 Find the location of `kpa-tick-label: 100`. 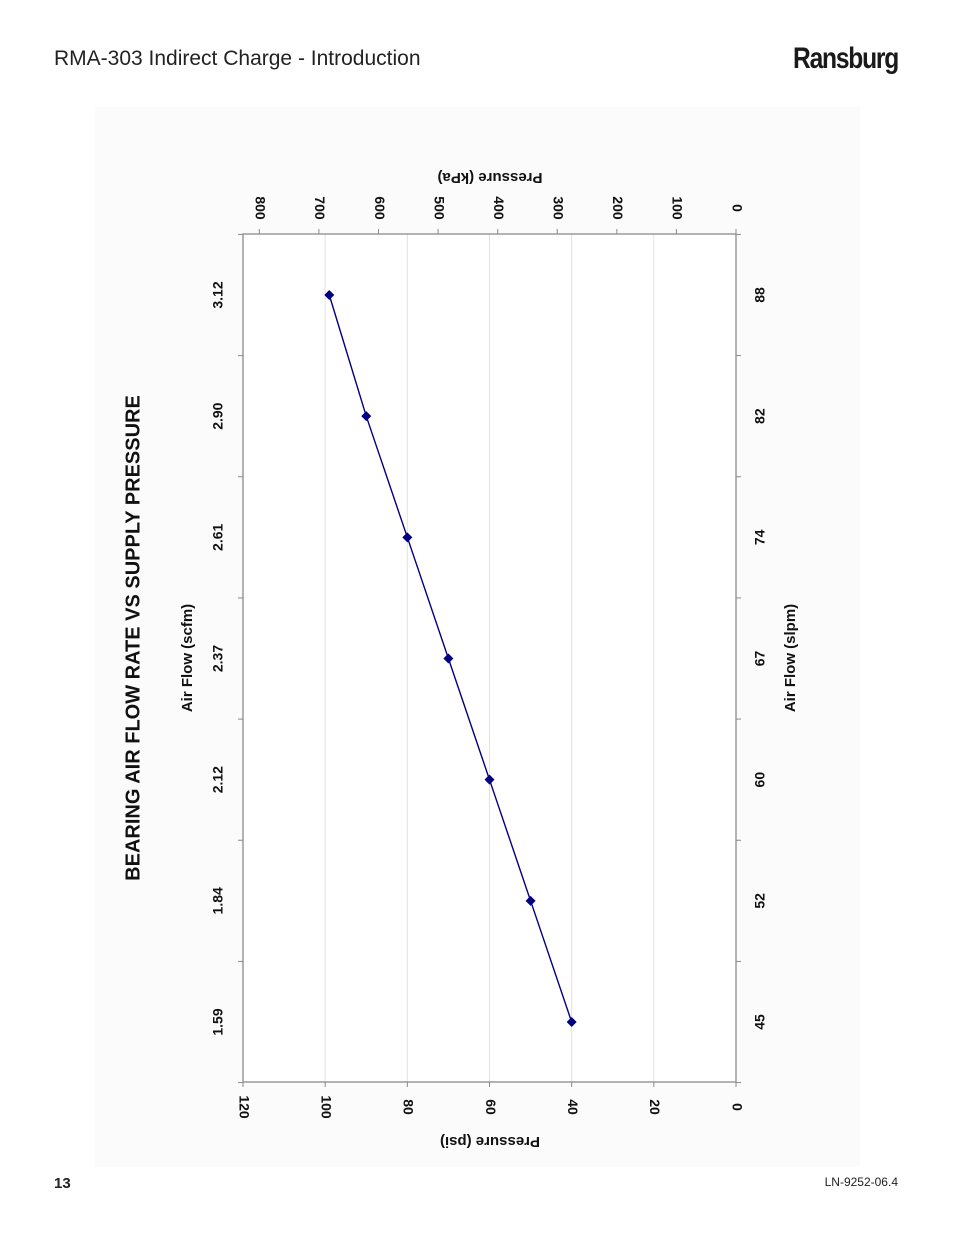

kpa-tick-label: 100 is located at coordinates (678, 208).